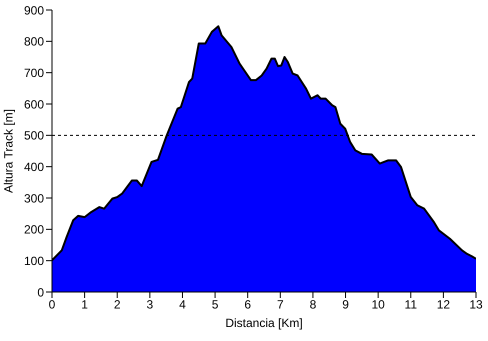 The image size is (488, 341). I want to click on x-tick-label: 10, so click(378, 305).